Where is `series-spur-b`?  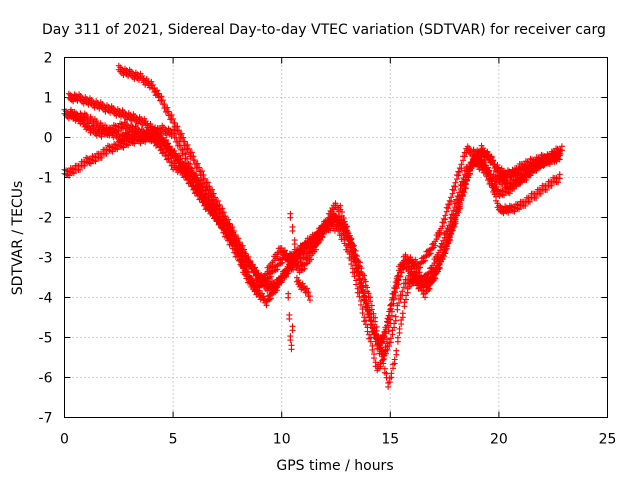 series-spur-b is located at coordinates (293, 235).